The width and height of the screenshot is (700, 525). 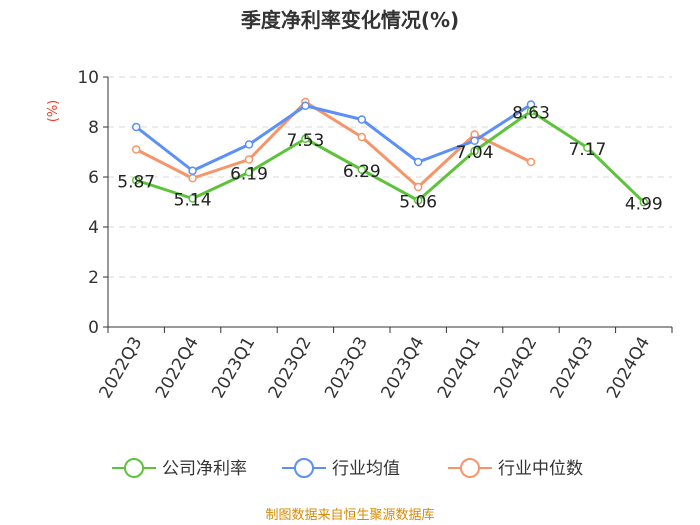 I want to click on source-note: 制图数据来自恒生聚源数据库, so click(x=349, y=515).